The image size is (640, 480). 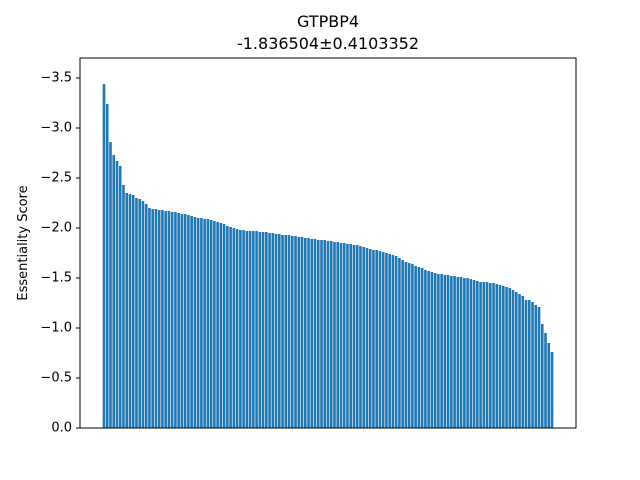 What do you see at coordinates (23, 242) in the screenshot?
I see `y-axis-label: Essentiality Score` at bounding box center [23, 242].